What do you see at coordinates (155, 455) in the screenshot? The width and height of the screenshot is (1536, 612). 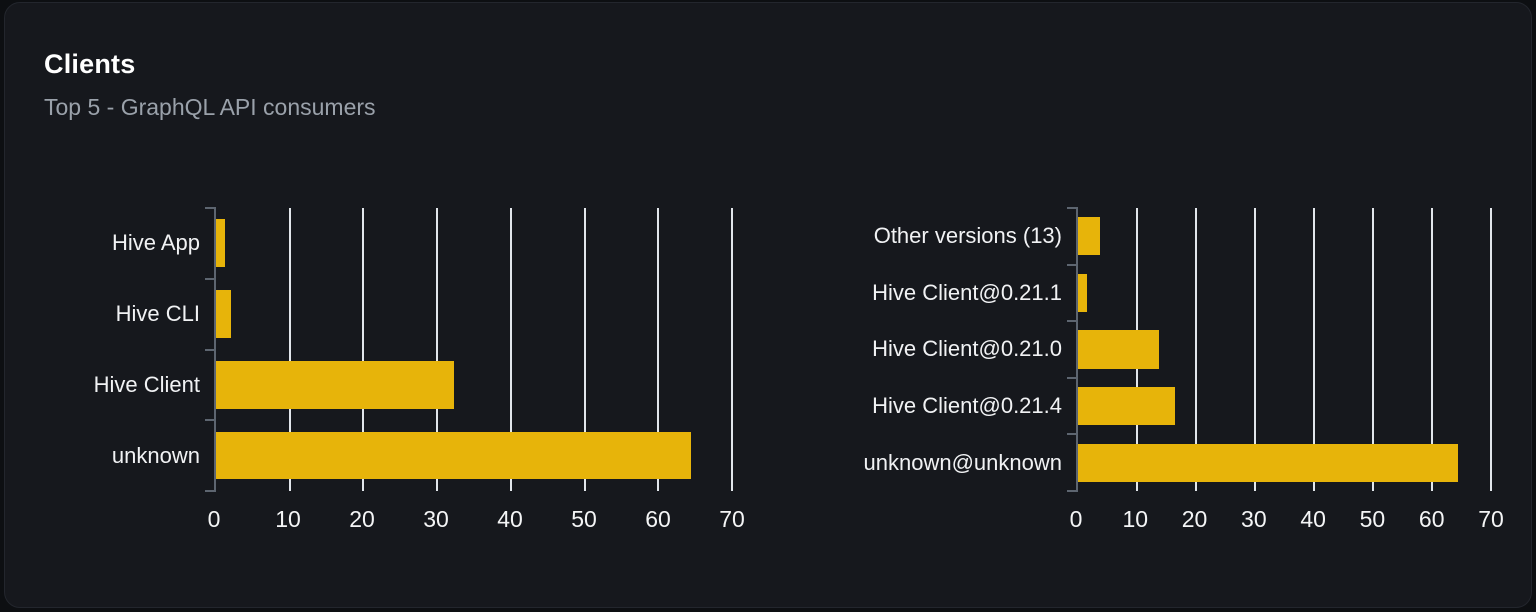 I see `category-label: unknown` at bounding box center [155, 455].